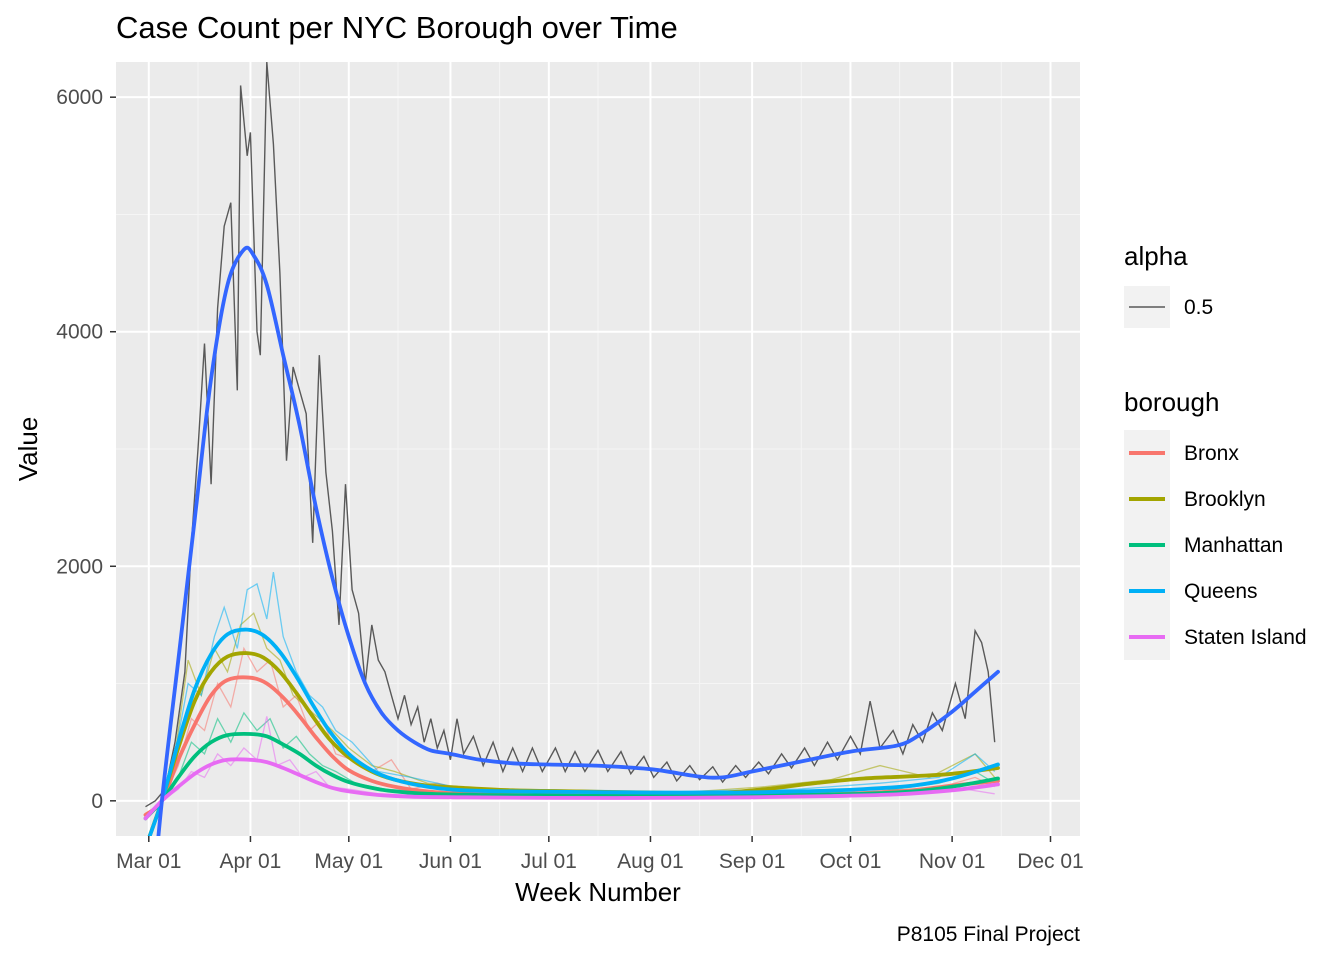  What do you see at coordinates (79, 566) in the screenshot?
I see `y-tick-label: 2000` at bounding box center [79, 566].